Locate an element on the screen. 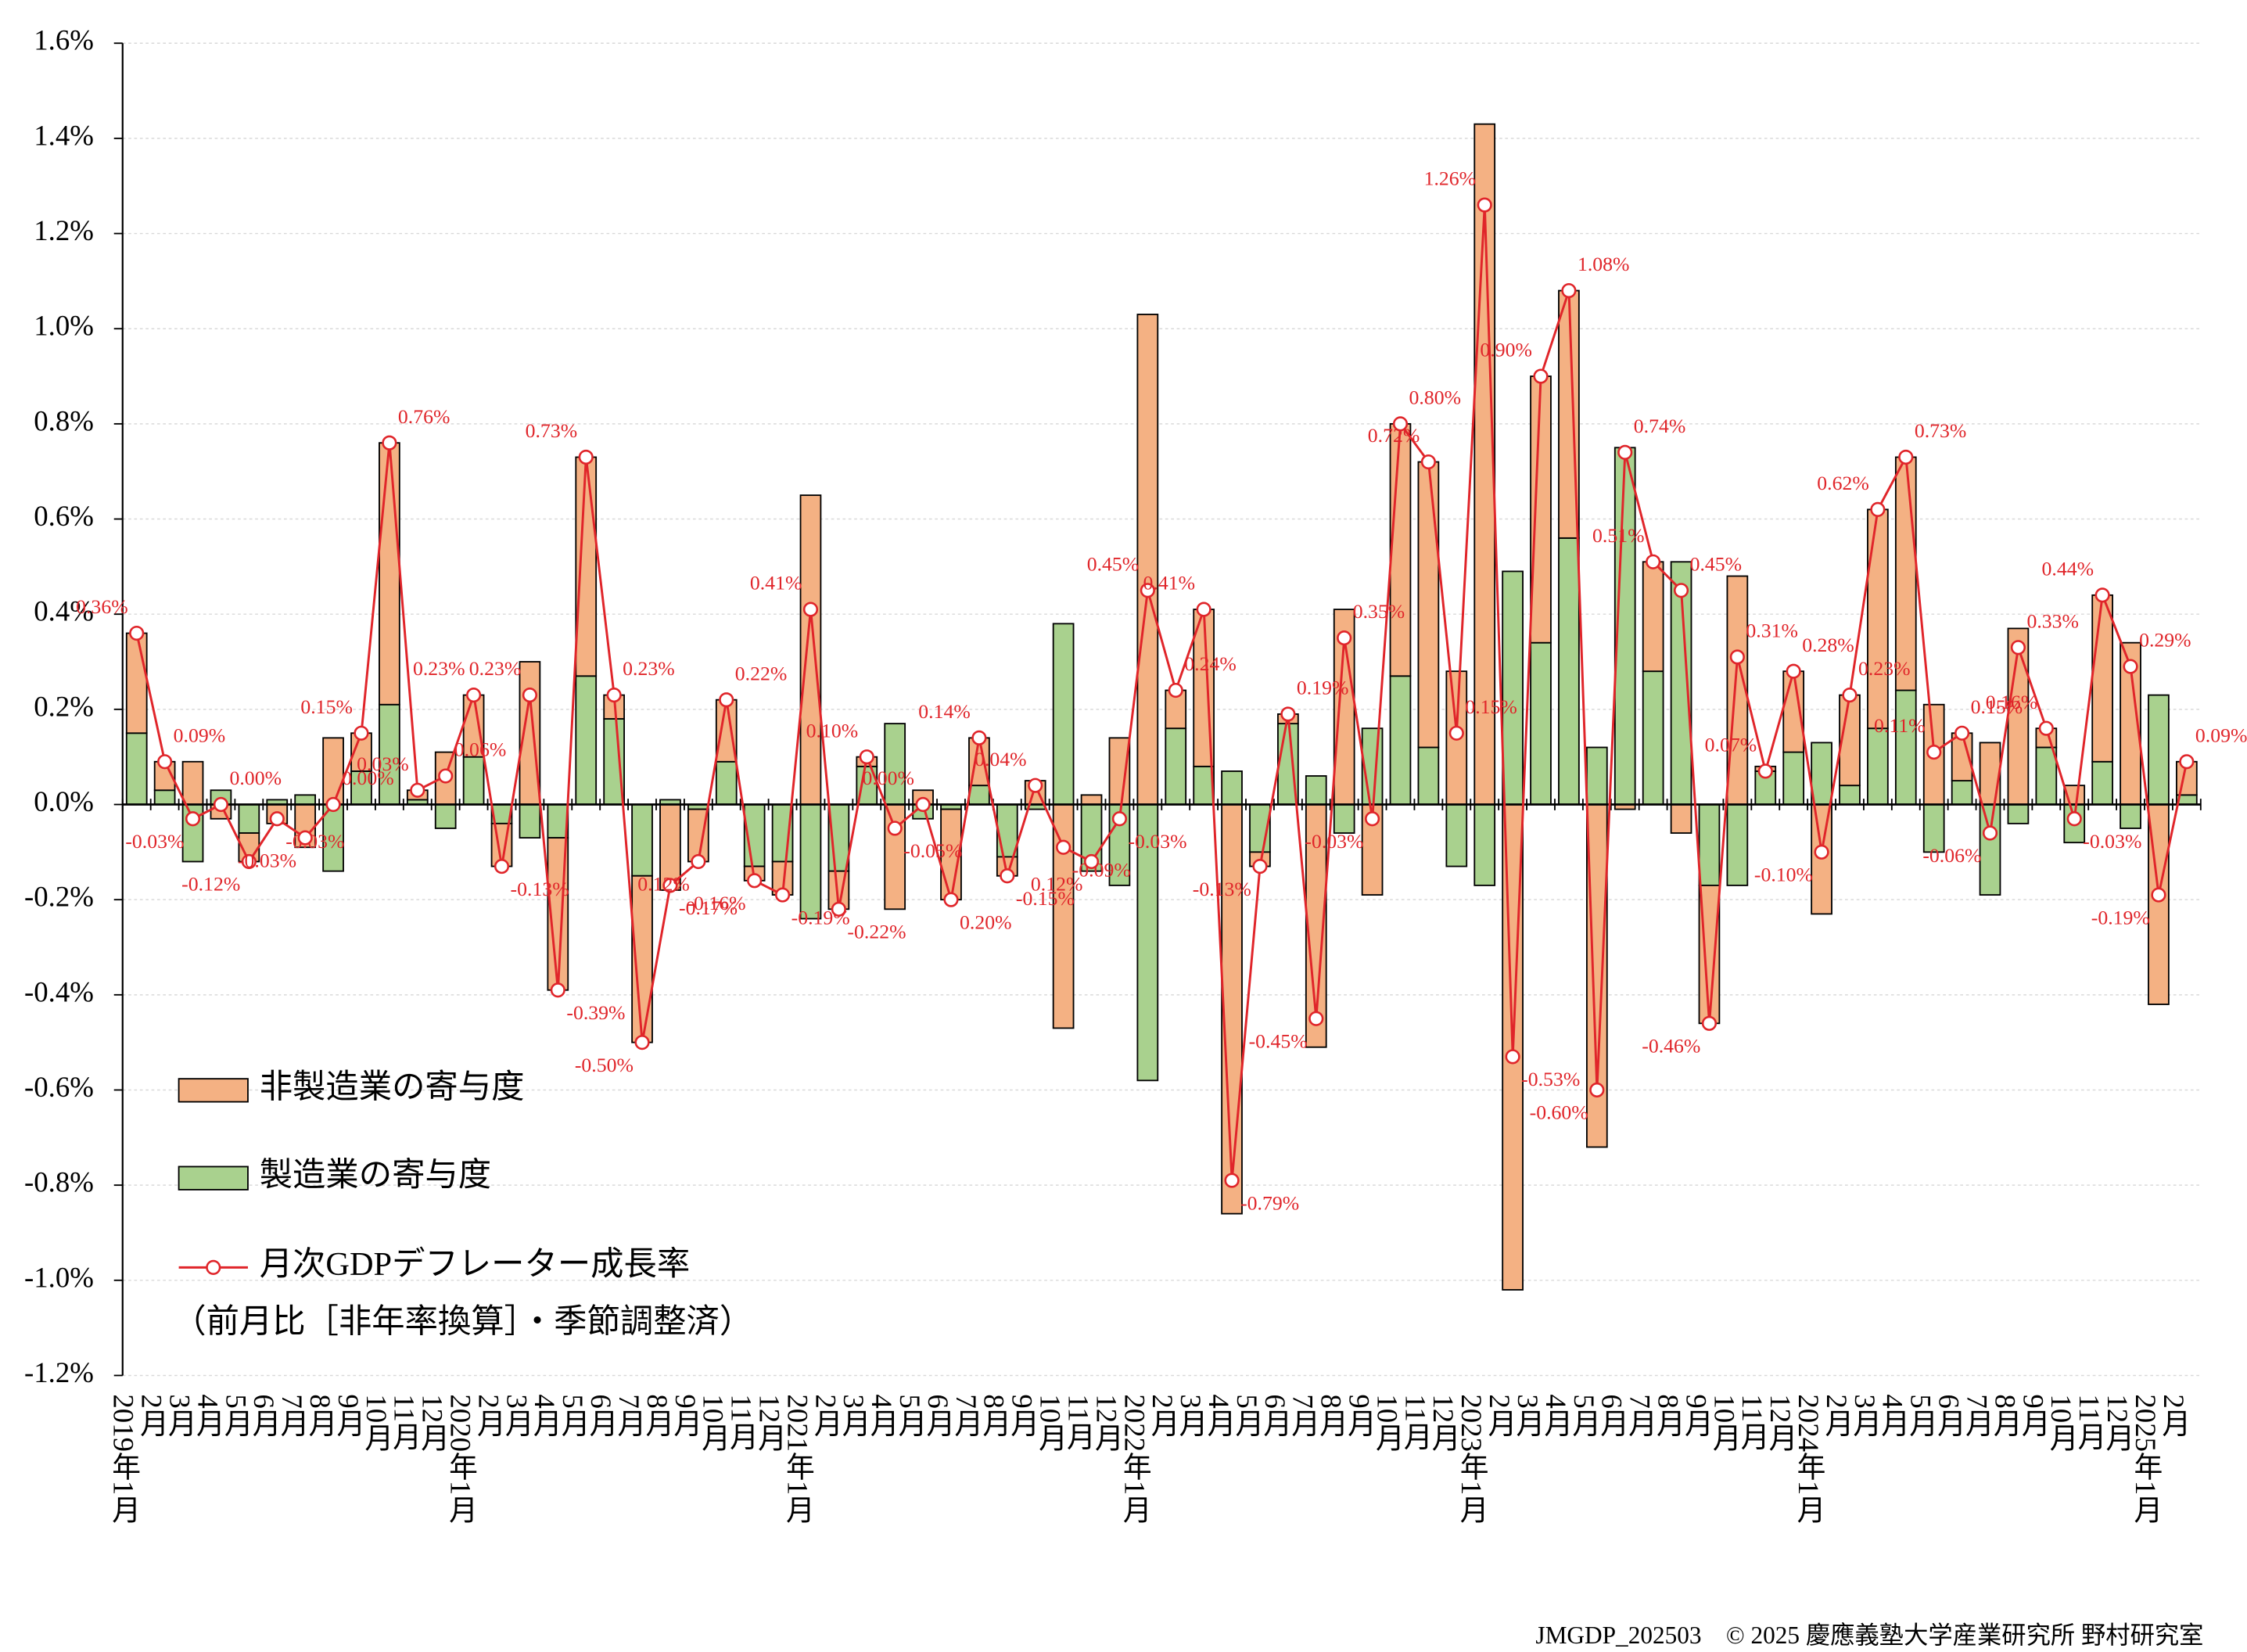 This screenshot has width=2247, height=1652. y-tick-label: -0.6% is located at coordinates (59, 1087).